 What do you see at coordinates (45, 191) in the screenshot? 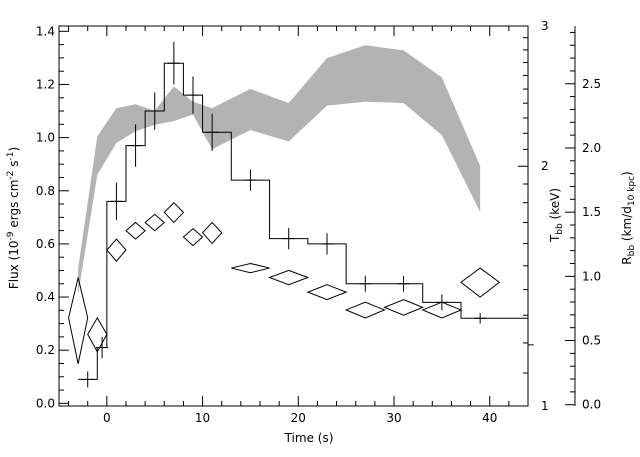
I see `flux-tick-label: 0.8` at bounding box center [45, 191].